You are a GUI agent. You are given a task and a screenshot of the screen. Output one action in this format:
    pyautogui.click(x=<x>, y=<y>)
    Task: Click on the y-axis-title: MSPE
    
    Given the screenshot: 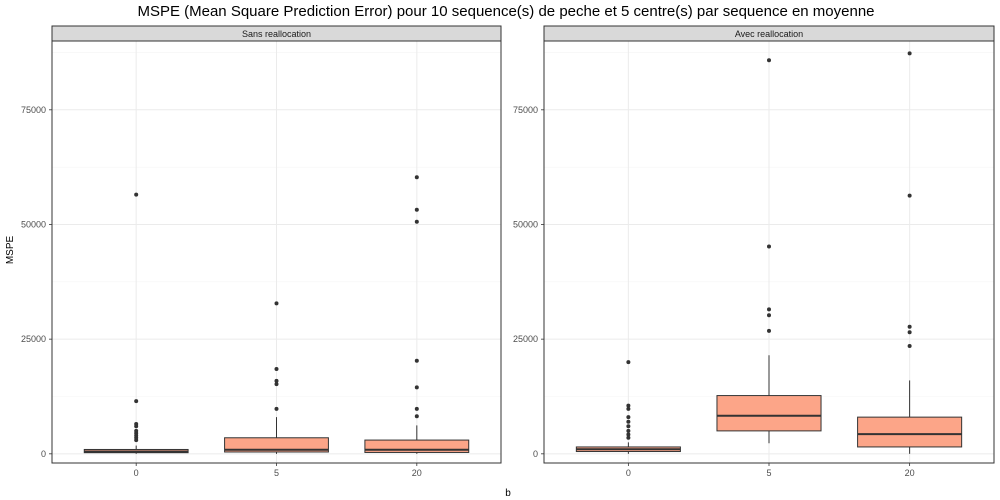 What is the action you would take?
    pyautogui.click(x=10, y=250)
    